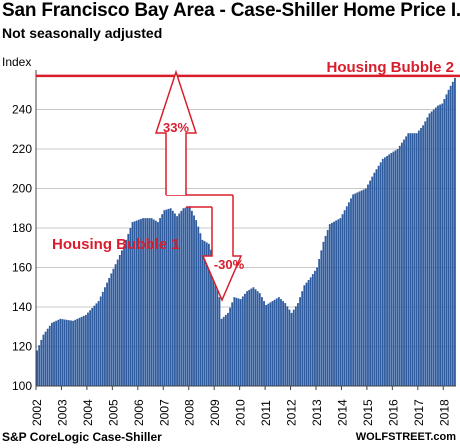 The image size is (460, 448). What do you see at coordinates (17, 224) in the screenshot?
I see `y-tick-labels: 100 120 140 160 180 200 220 240 Index` at bounding box center [17, 224].